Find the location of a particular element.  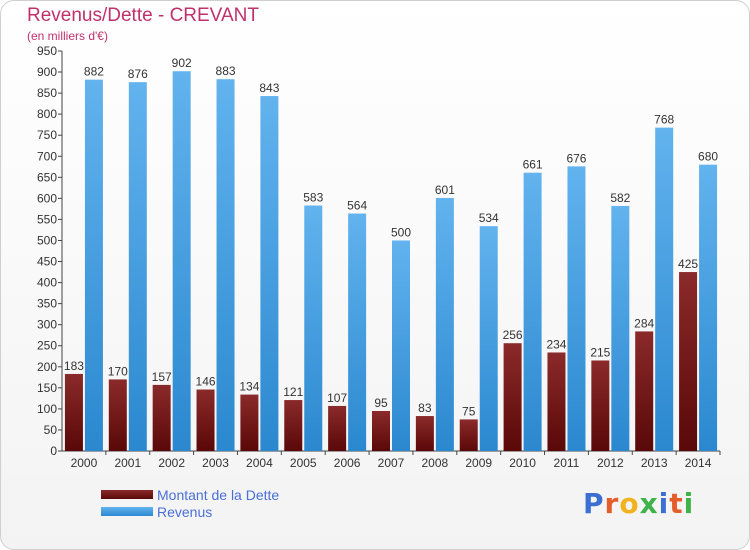

data-label-revenus: 661 is located at coordinates (533, 165).